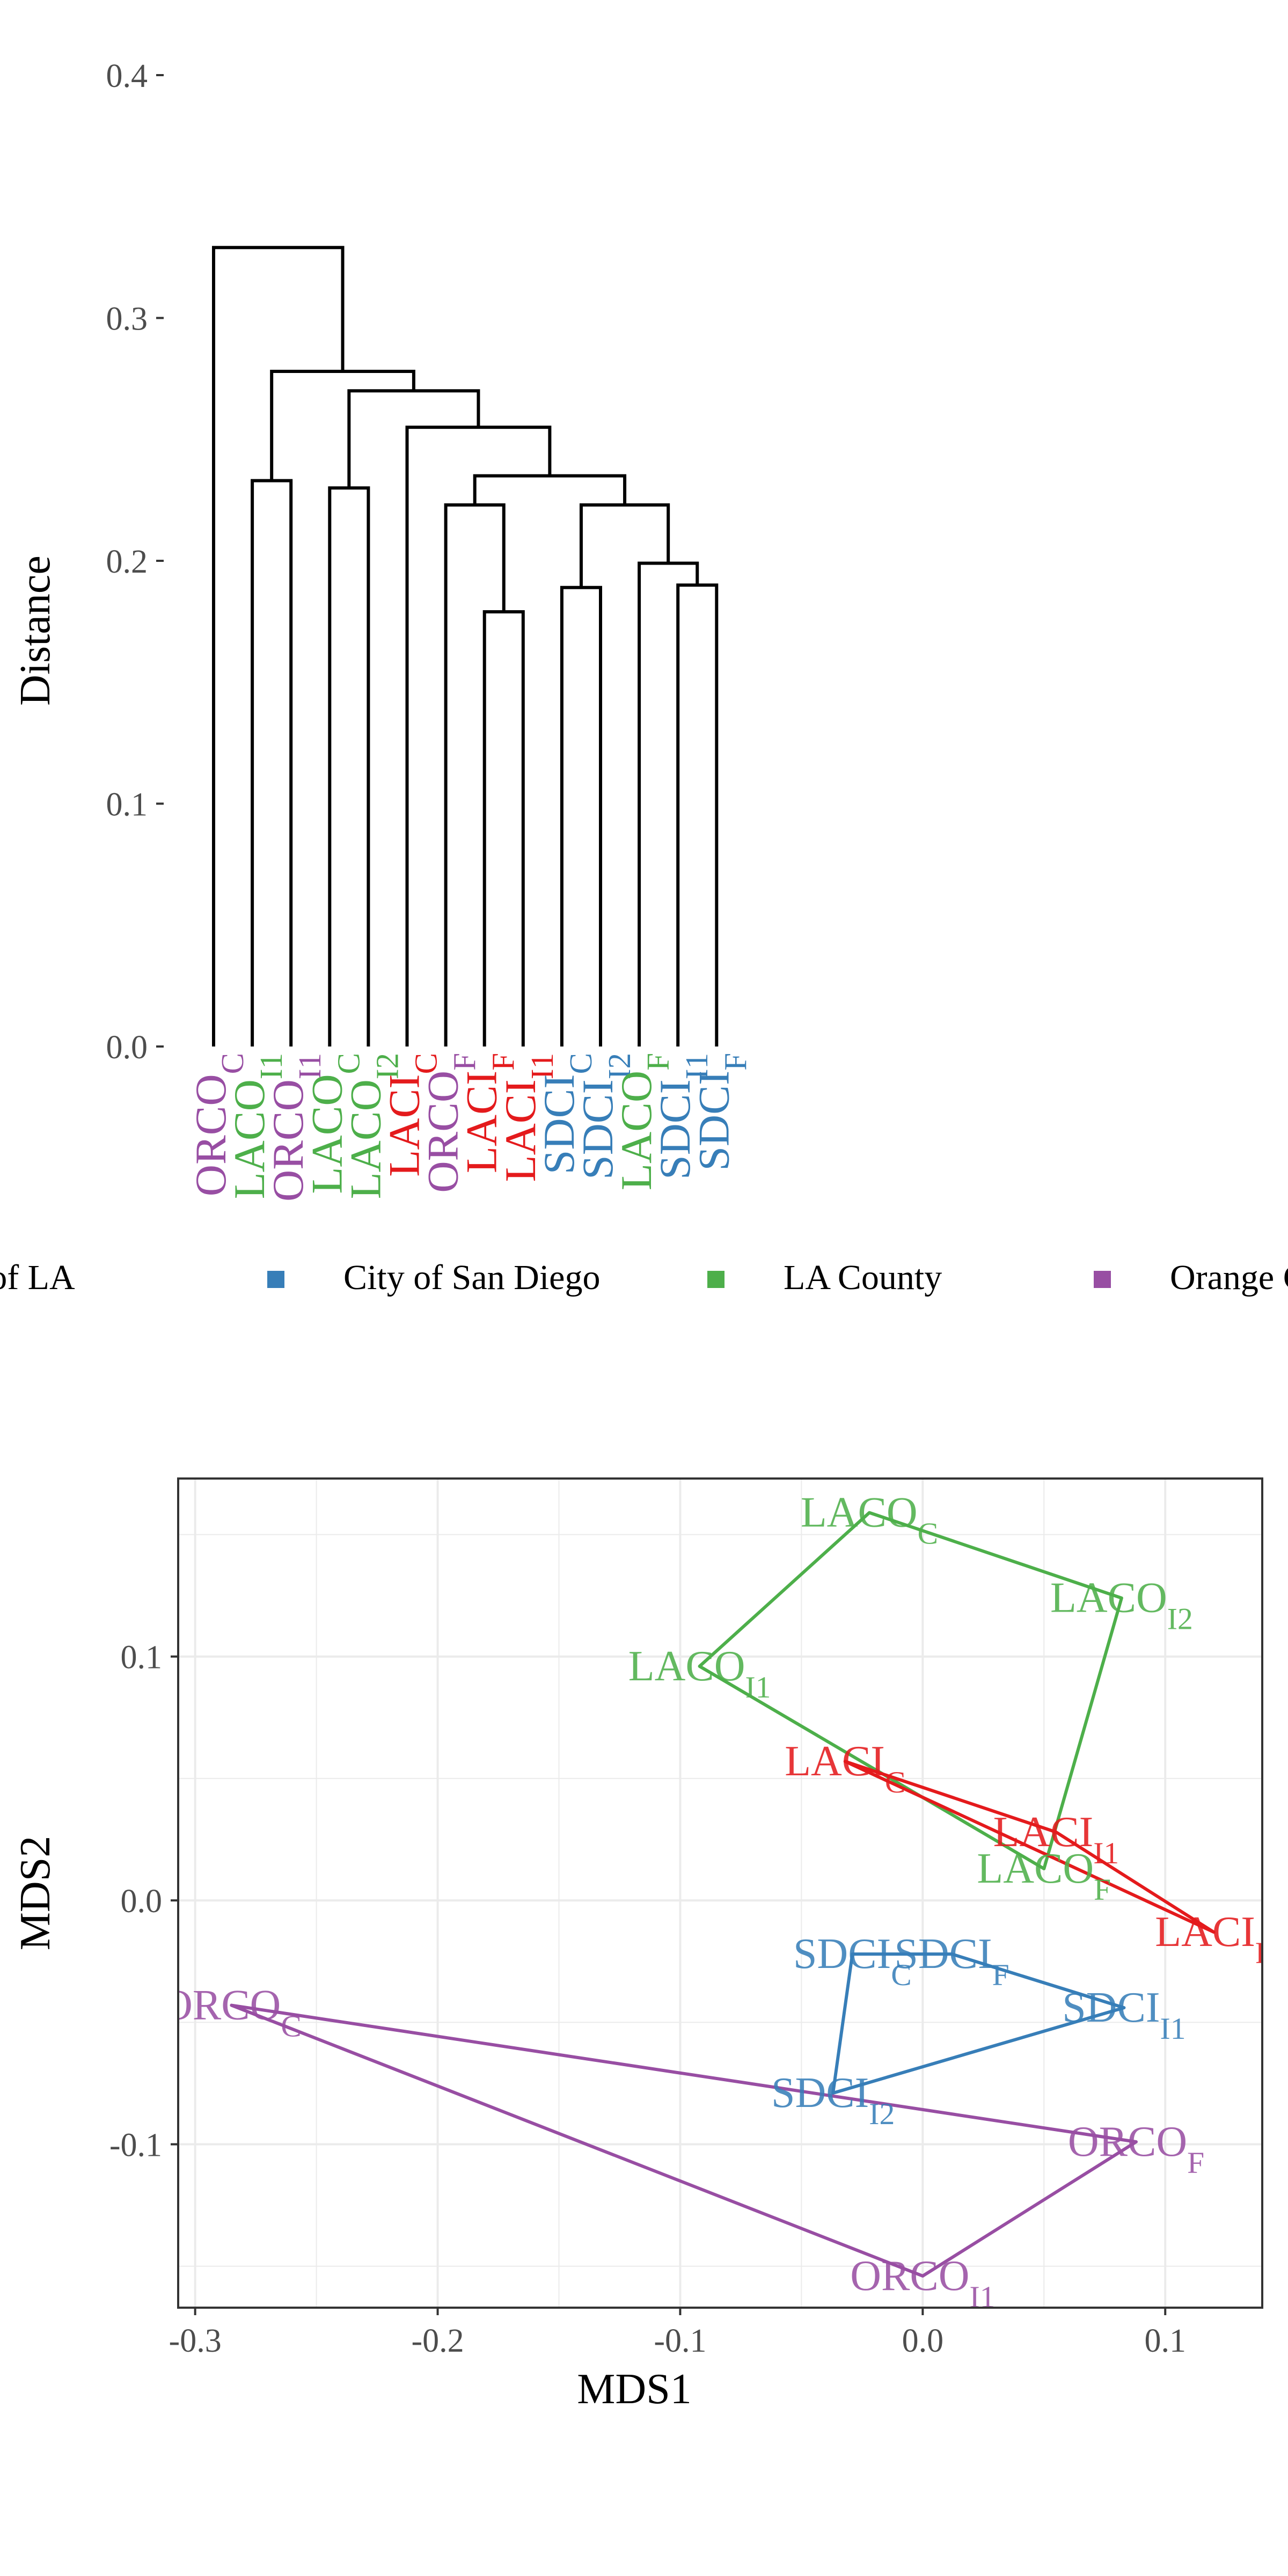 This screenshot has height=2576, width=1288. I want to click on dendro-leaf-label: SDCII1, so click(682, 1116).